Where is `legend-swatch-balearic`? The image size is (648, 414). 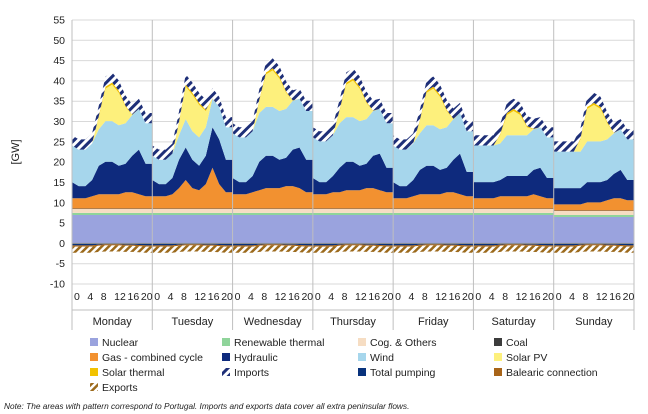
legend-swatch-balearic is located at coordinates (498, 372).